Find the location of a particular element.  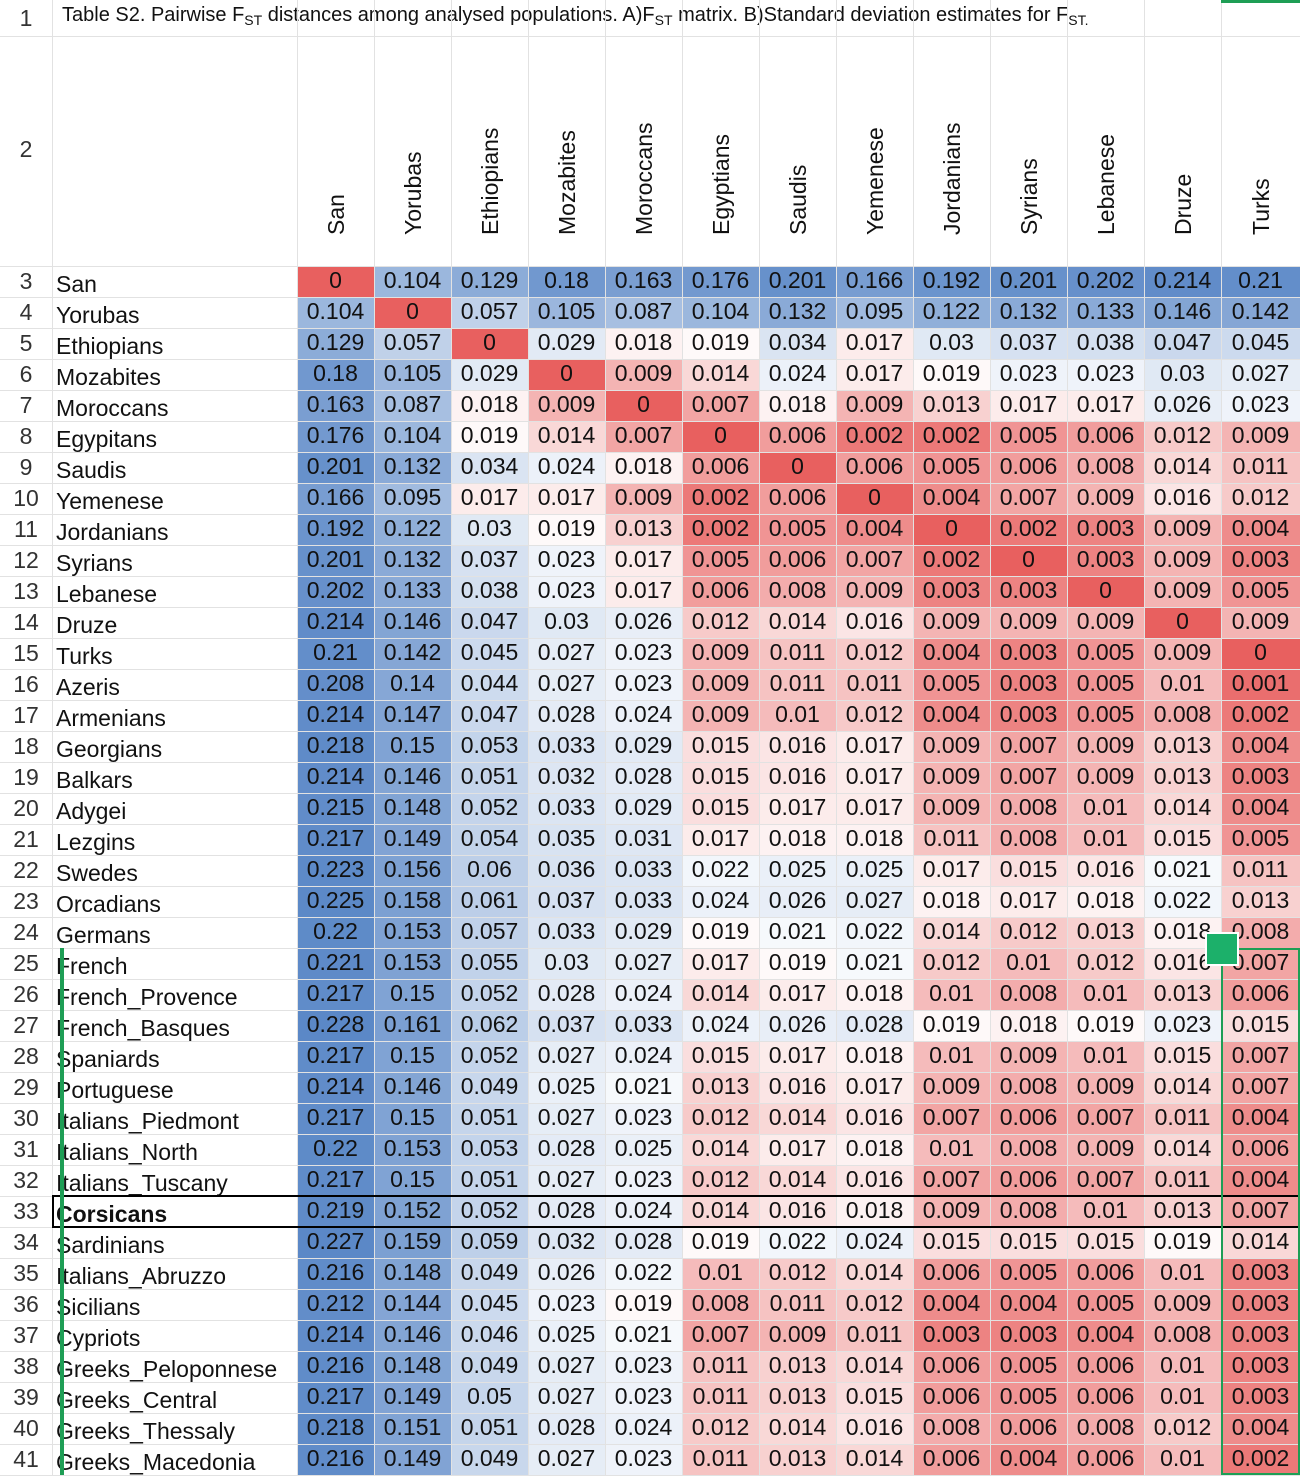

row-number: 20 is located at coordinates (26, 808).